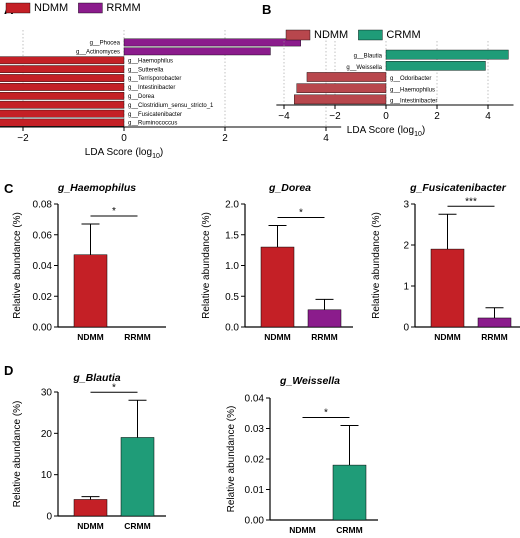 The image size is (520, 538). What do you see at coordinates (232, 328) in the screenshot?
I see `y-tick-label: 0.0` at bounding box center [232, 328].